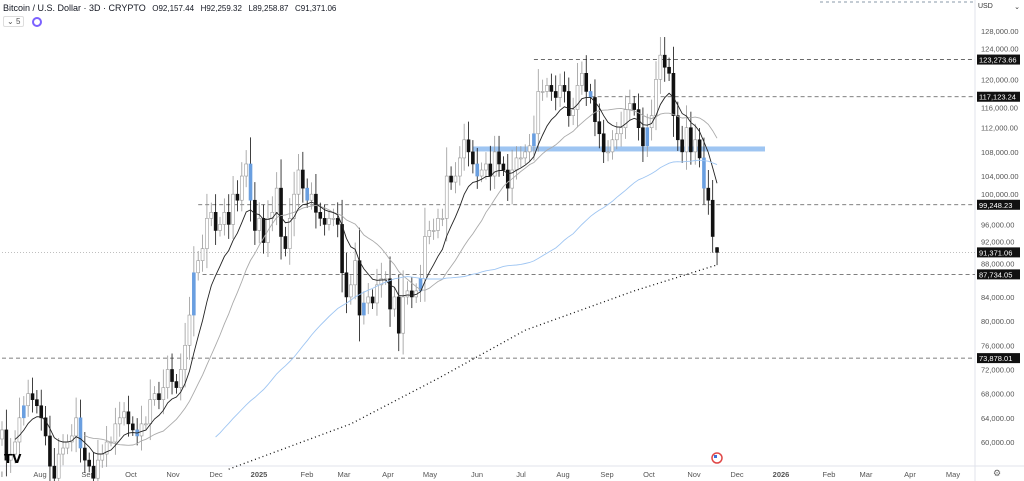  Describe the element at coordinates (216, 474) in the screenshot. I see `x-tick-label: Dec` at that location.